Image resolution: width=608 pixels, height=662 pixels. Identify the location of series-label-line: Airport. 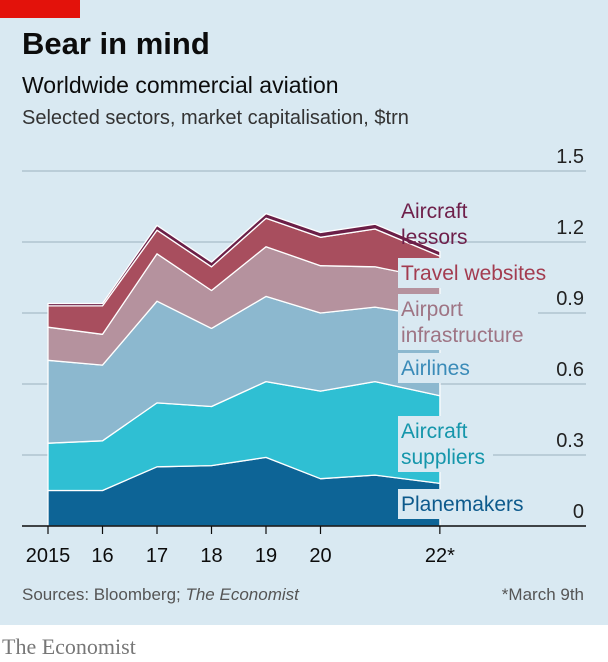
(432, 309).